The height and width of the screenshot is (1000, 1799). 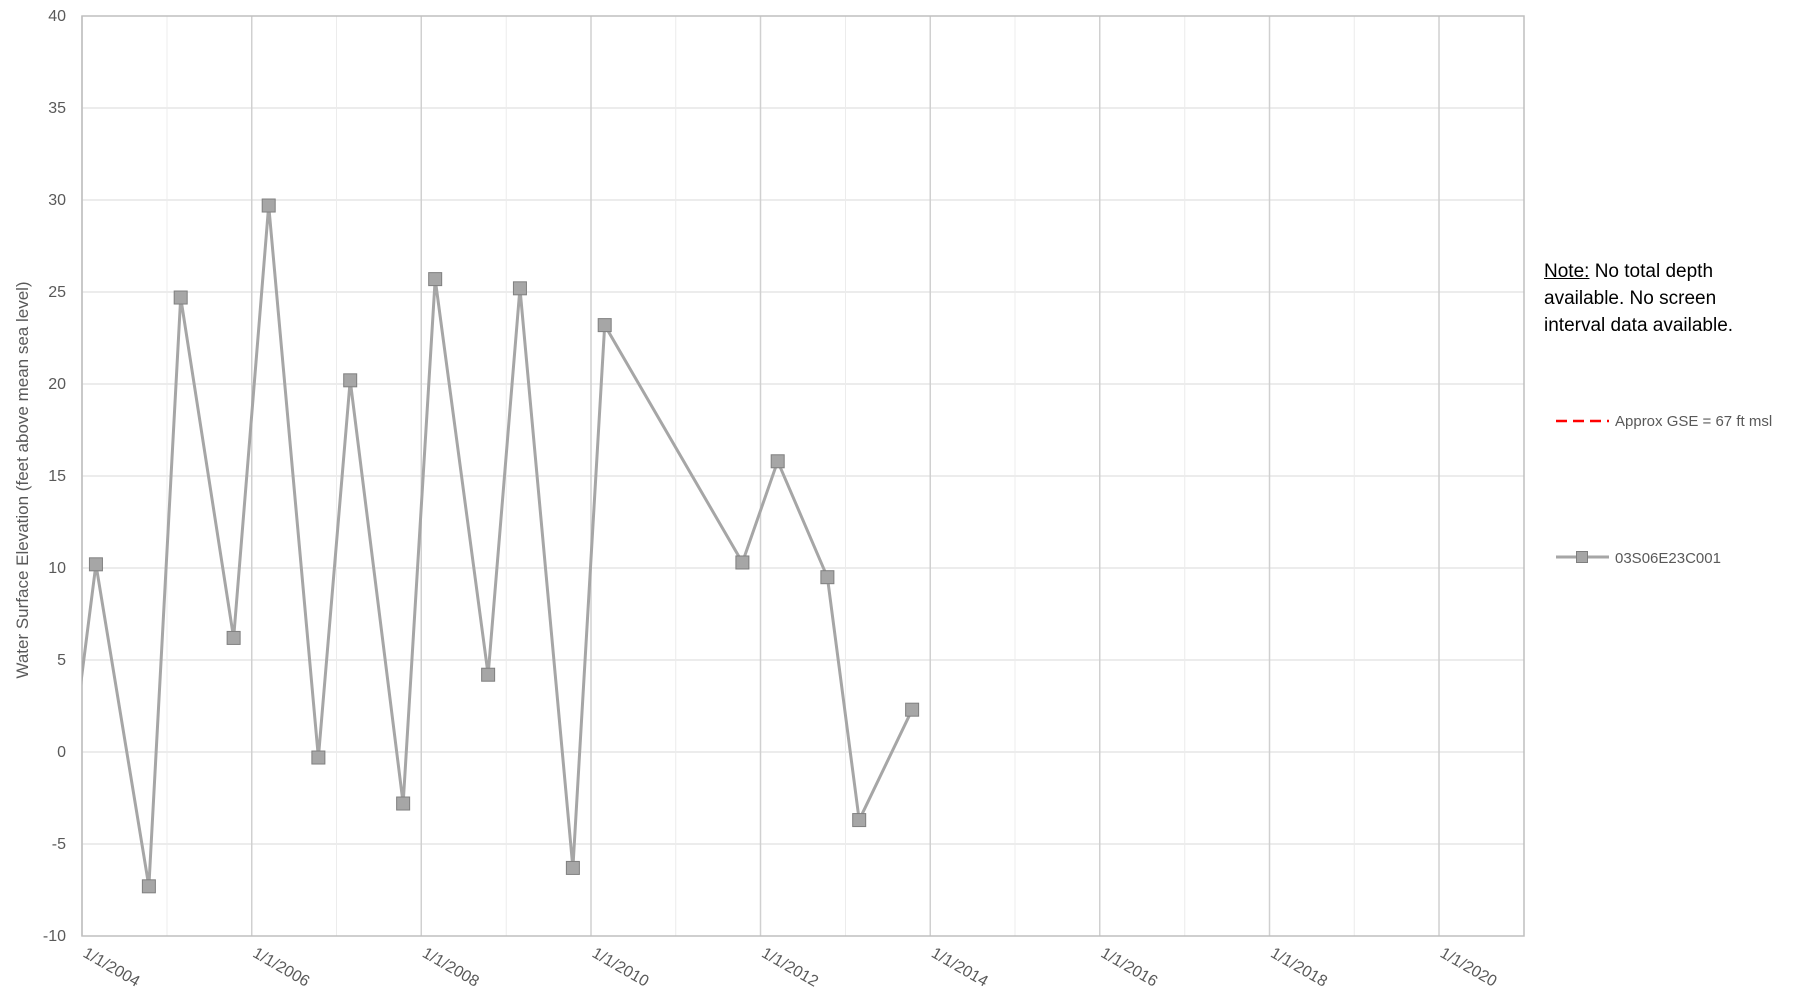 What do you see at coordinates (1582, 557) in the screenshot?
I see `legend-marker-swatch` at bounding box center [1582, 557].